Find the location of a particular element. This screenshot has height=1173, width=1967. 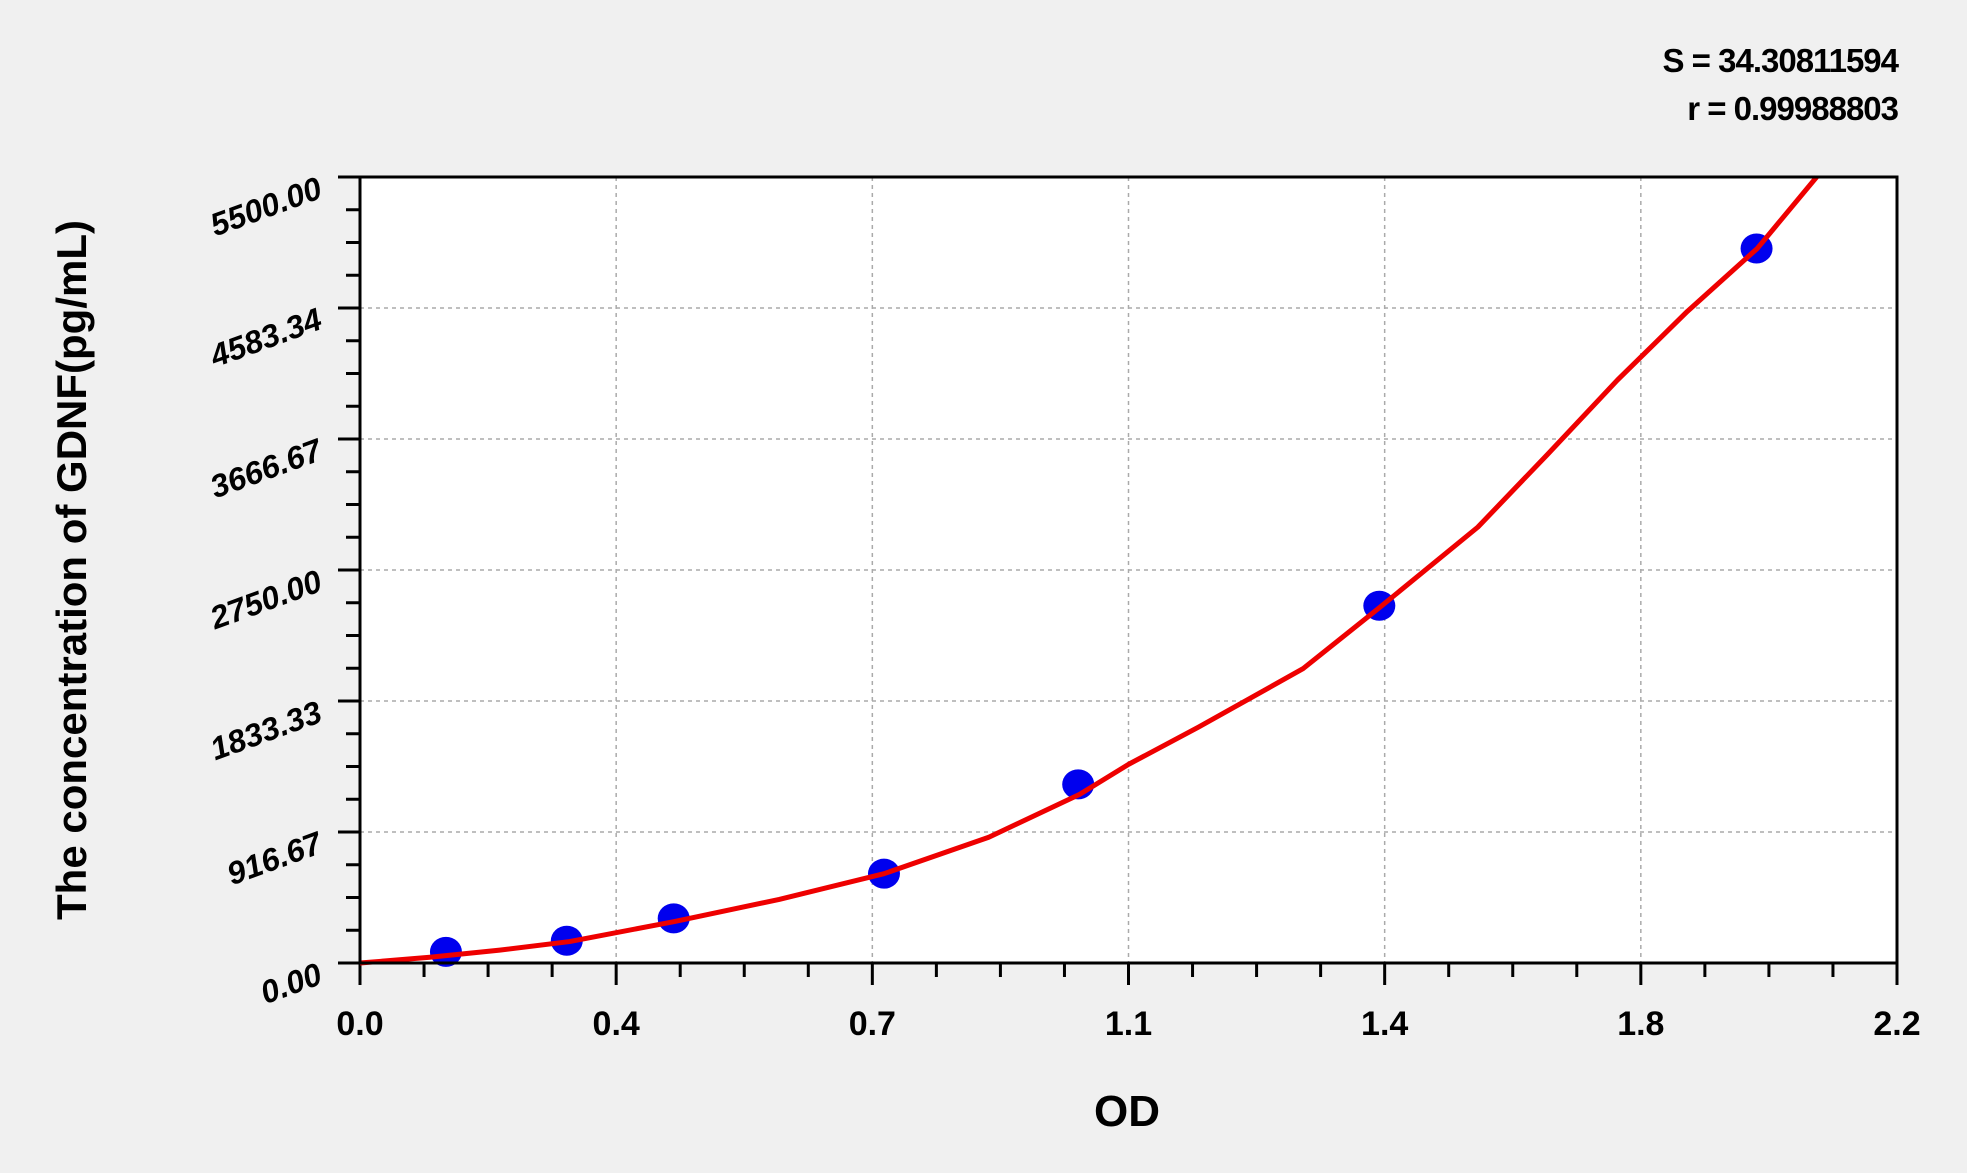

x-tick-label: 0.0 is located at coordinates (359, 1024).